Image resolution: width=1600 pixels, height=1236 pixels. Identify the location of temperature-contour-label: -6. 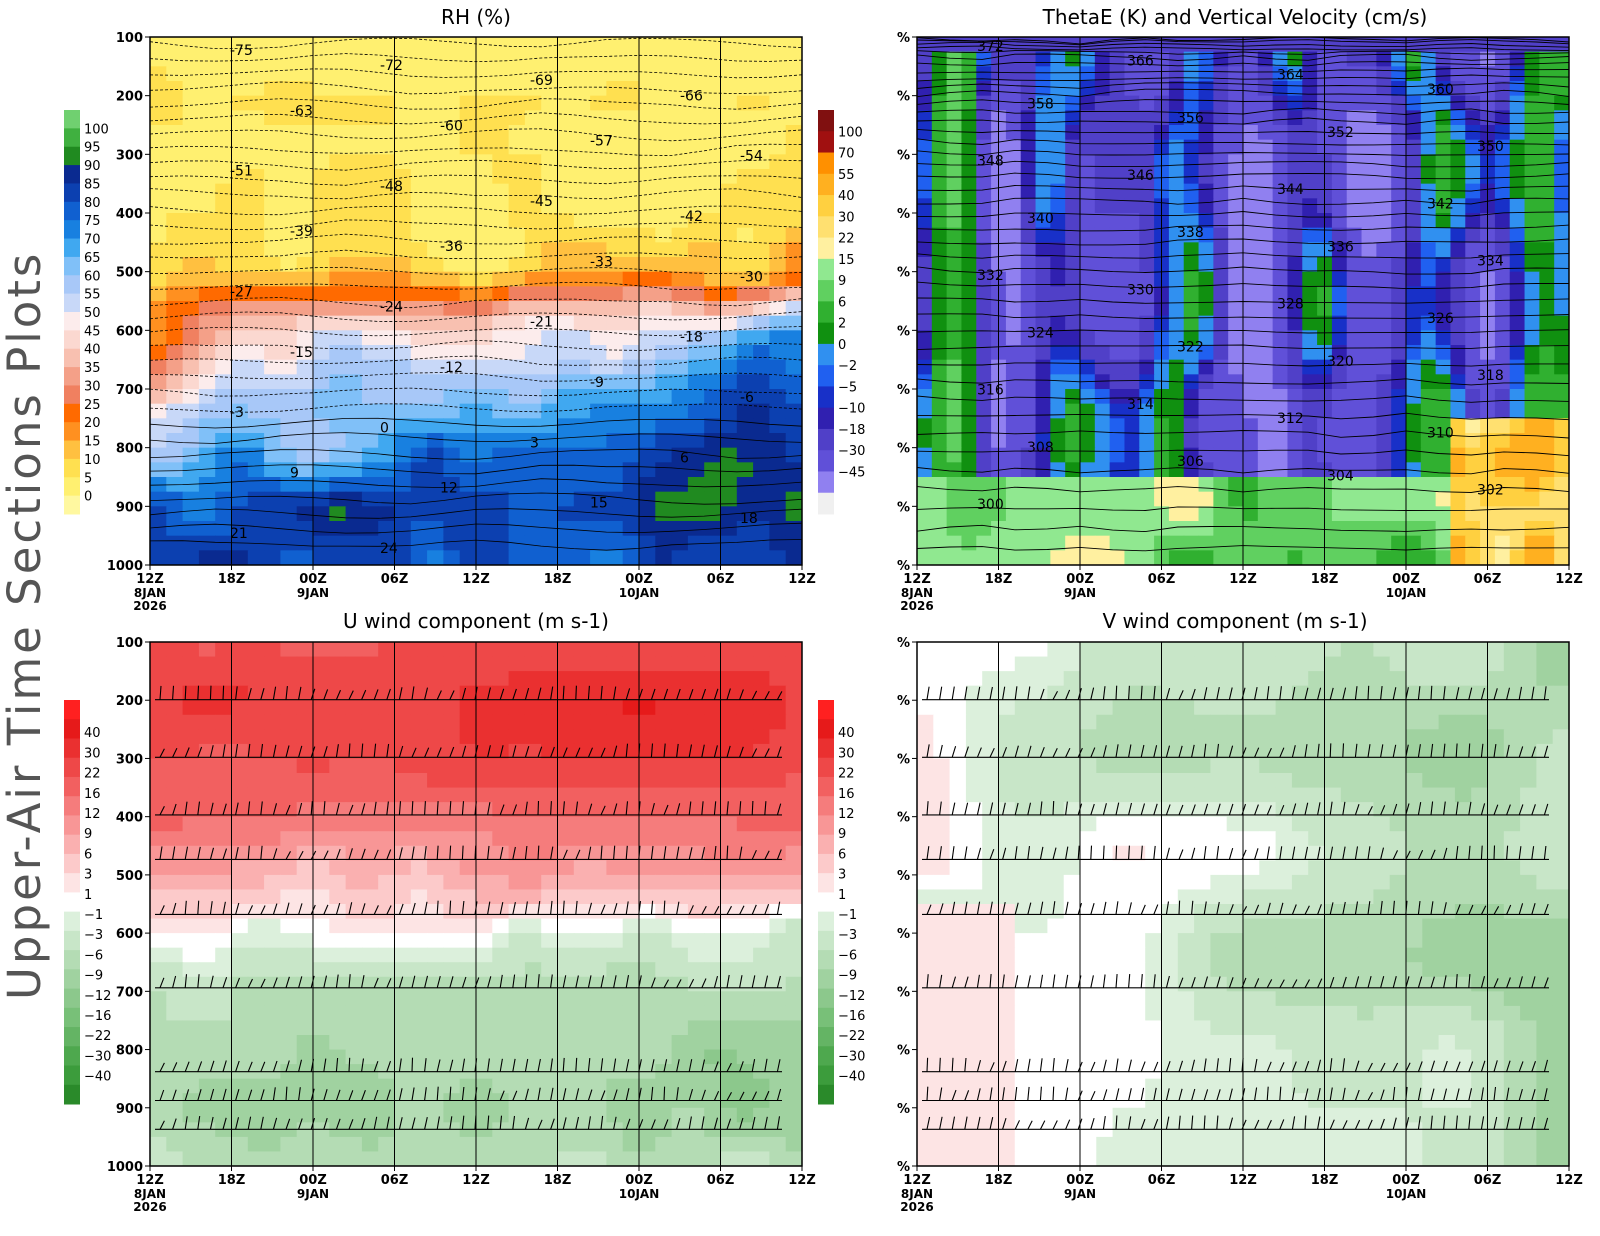
(747, 398).